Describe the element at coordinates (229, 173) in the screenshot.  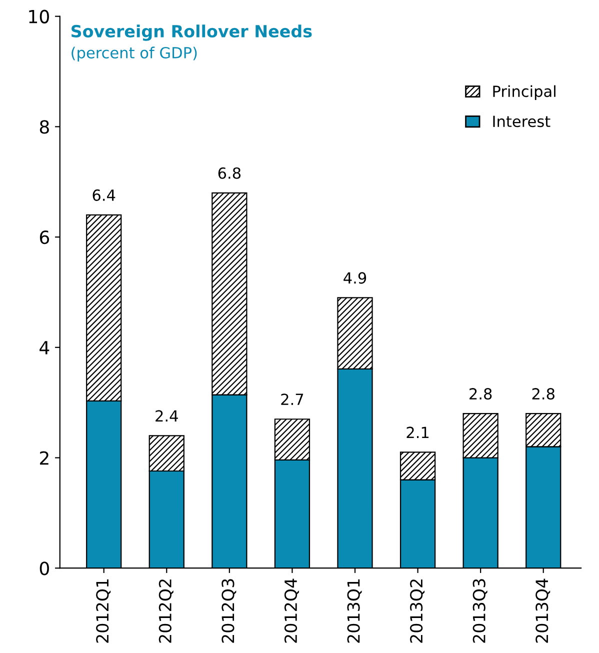
I see `total-label: 6.8` at that location.